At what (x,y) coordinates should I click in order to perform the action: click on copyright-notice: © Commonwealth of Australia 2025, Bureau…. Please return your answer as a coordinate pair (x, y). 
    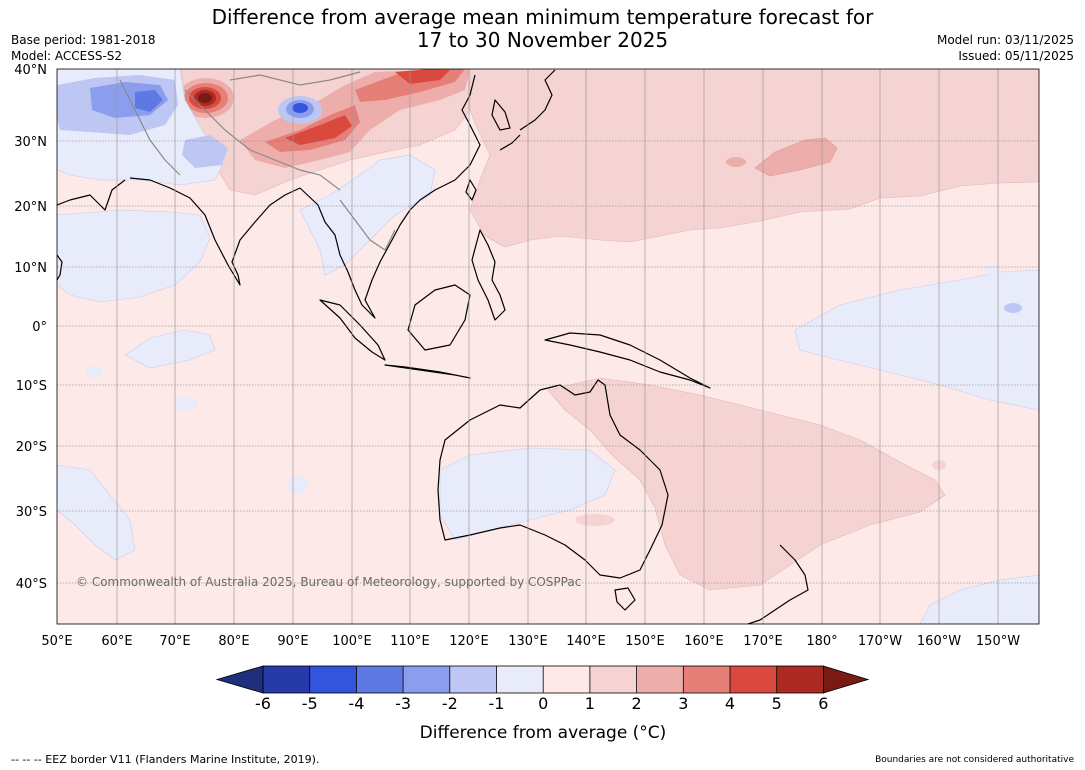
    Looking at the image, I should click on (328, 582).